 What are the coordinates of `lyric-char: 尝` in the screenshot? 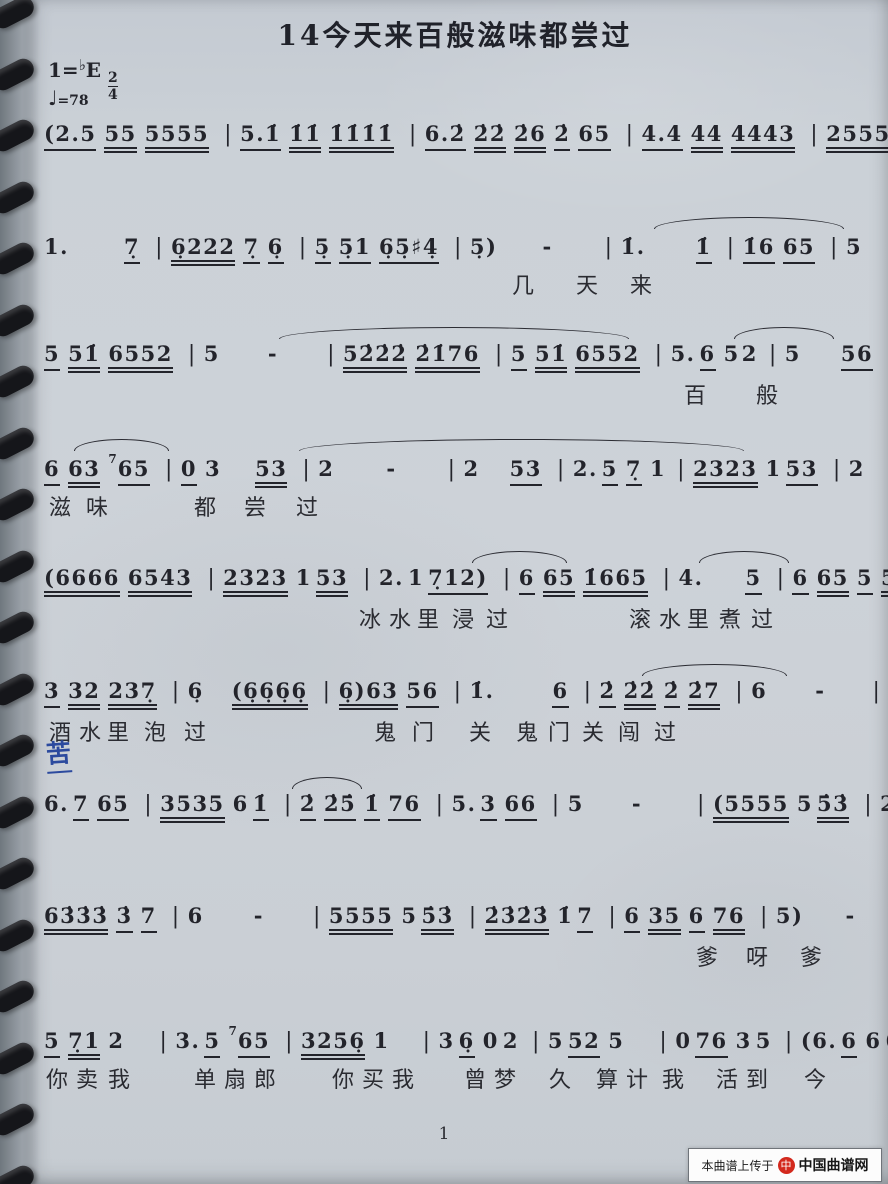 It's located at (255, 507).